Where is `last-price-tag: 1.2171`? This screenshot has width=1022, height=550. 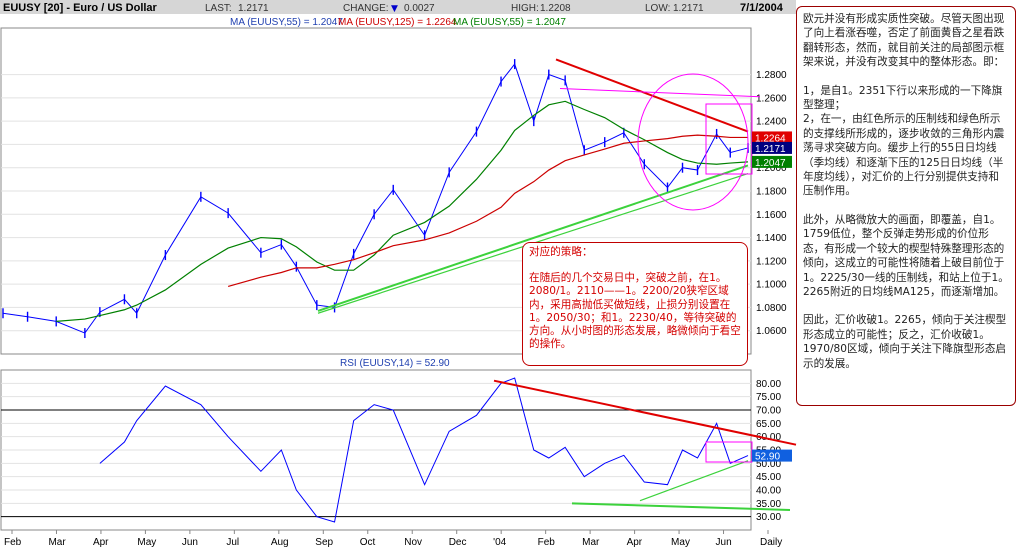 last-price-tag: 1.2171 is located at coordinates (772, 148).